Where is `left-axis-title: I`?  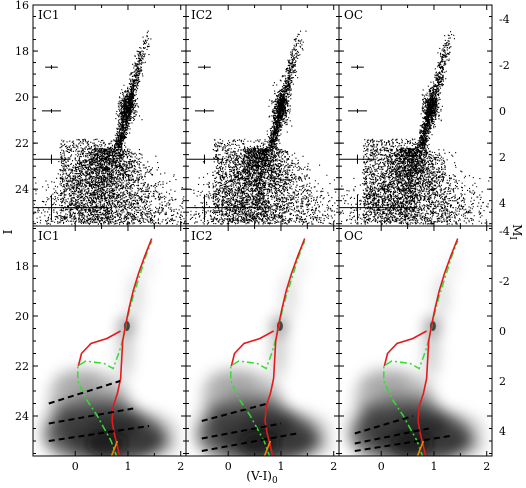
left-axis-title: I is located at coordinates (8, 231).